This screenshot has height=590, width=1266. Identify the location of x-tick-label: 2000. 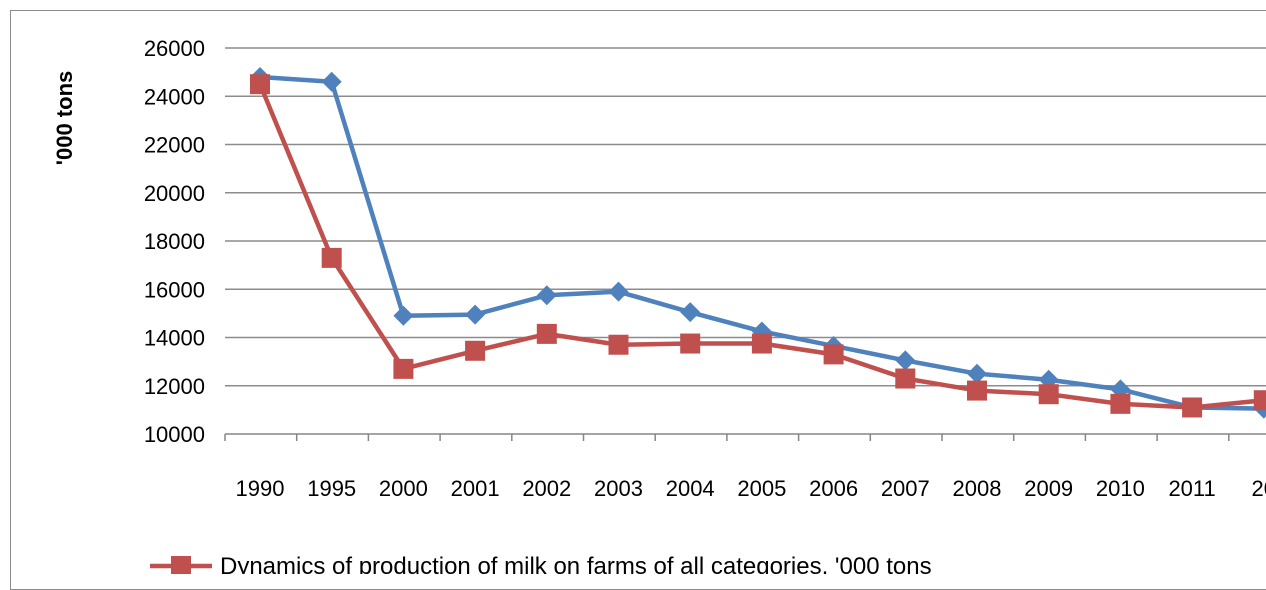
(403, 488).